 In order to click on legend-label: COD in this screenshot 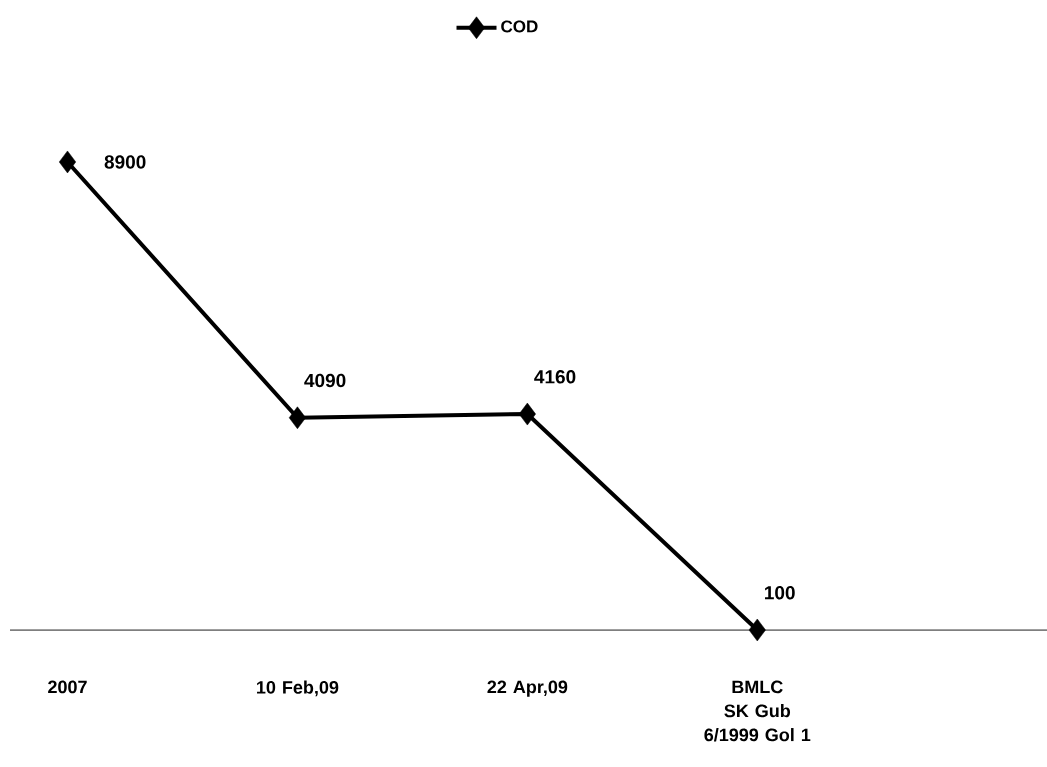, I will do `click(519, 26)`.